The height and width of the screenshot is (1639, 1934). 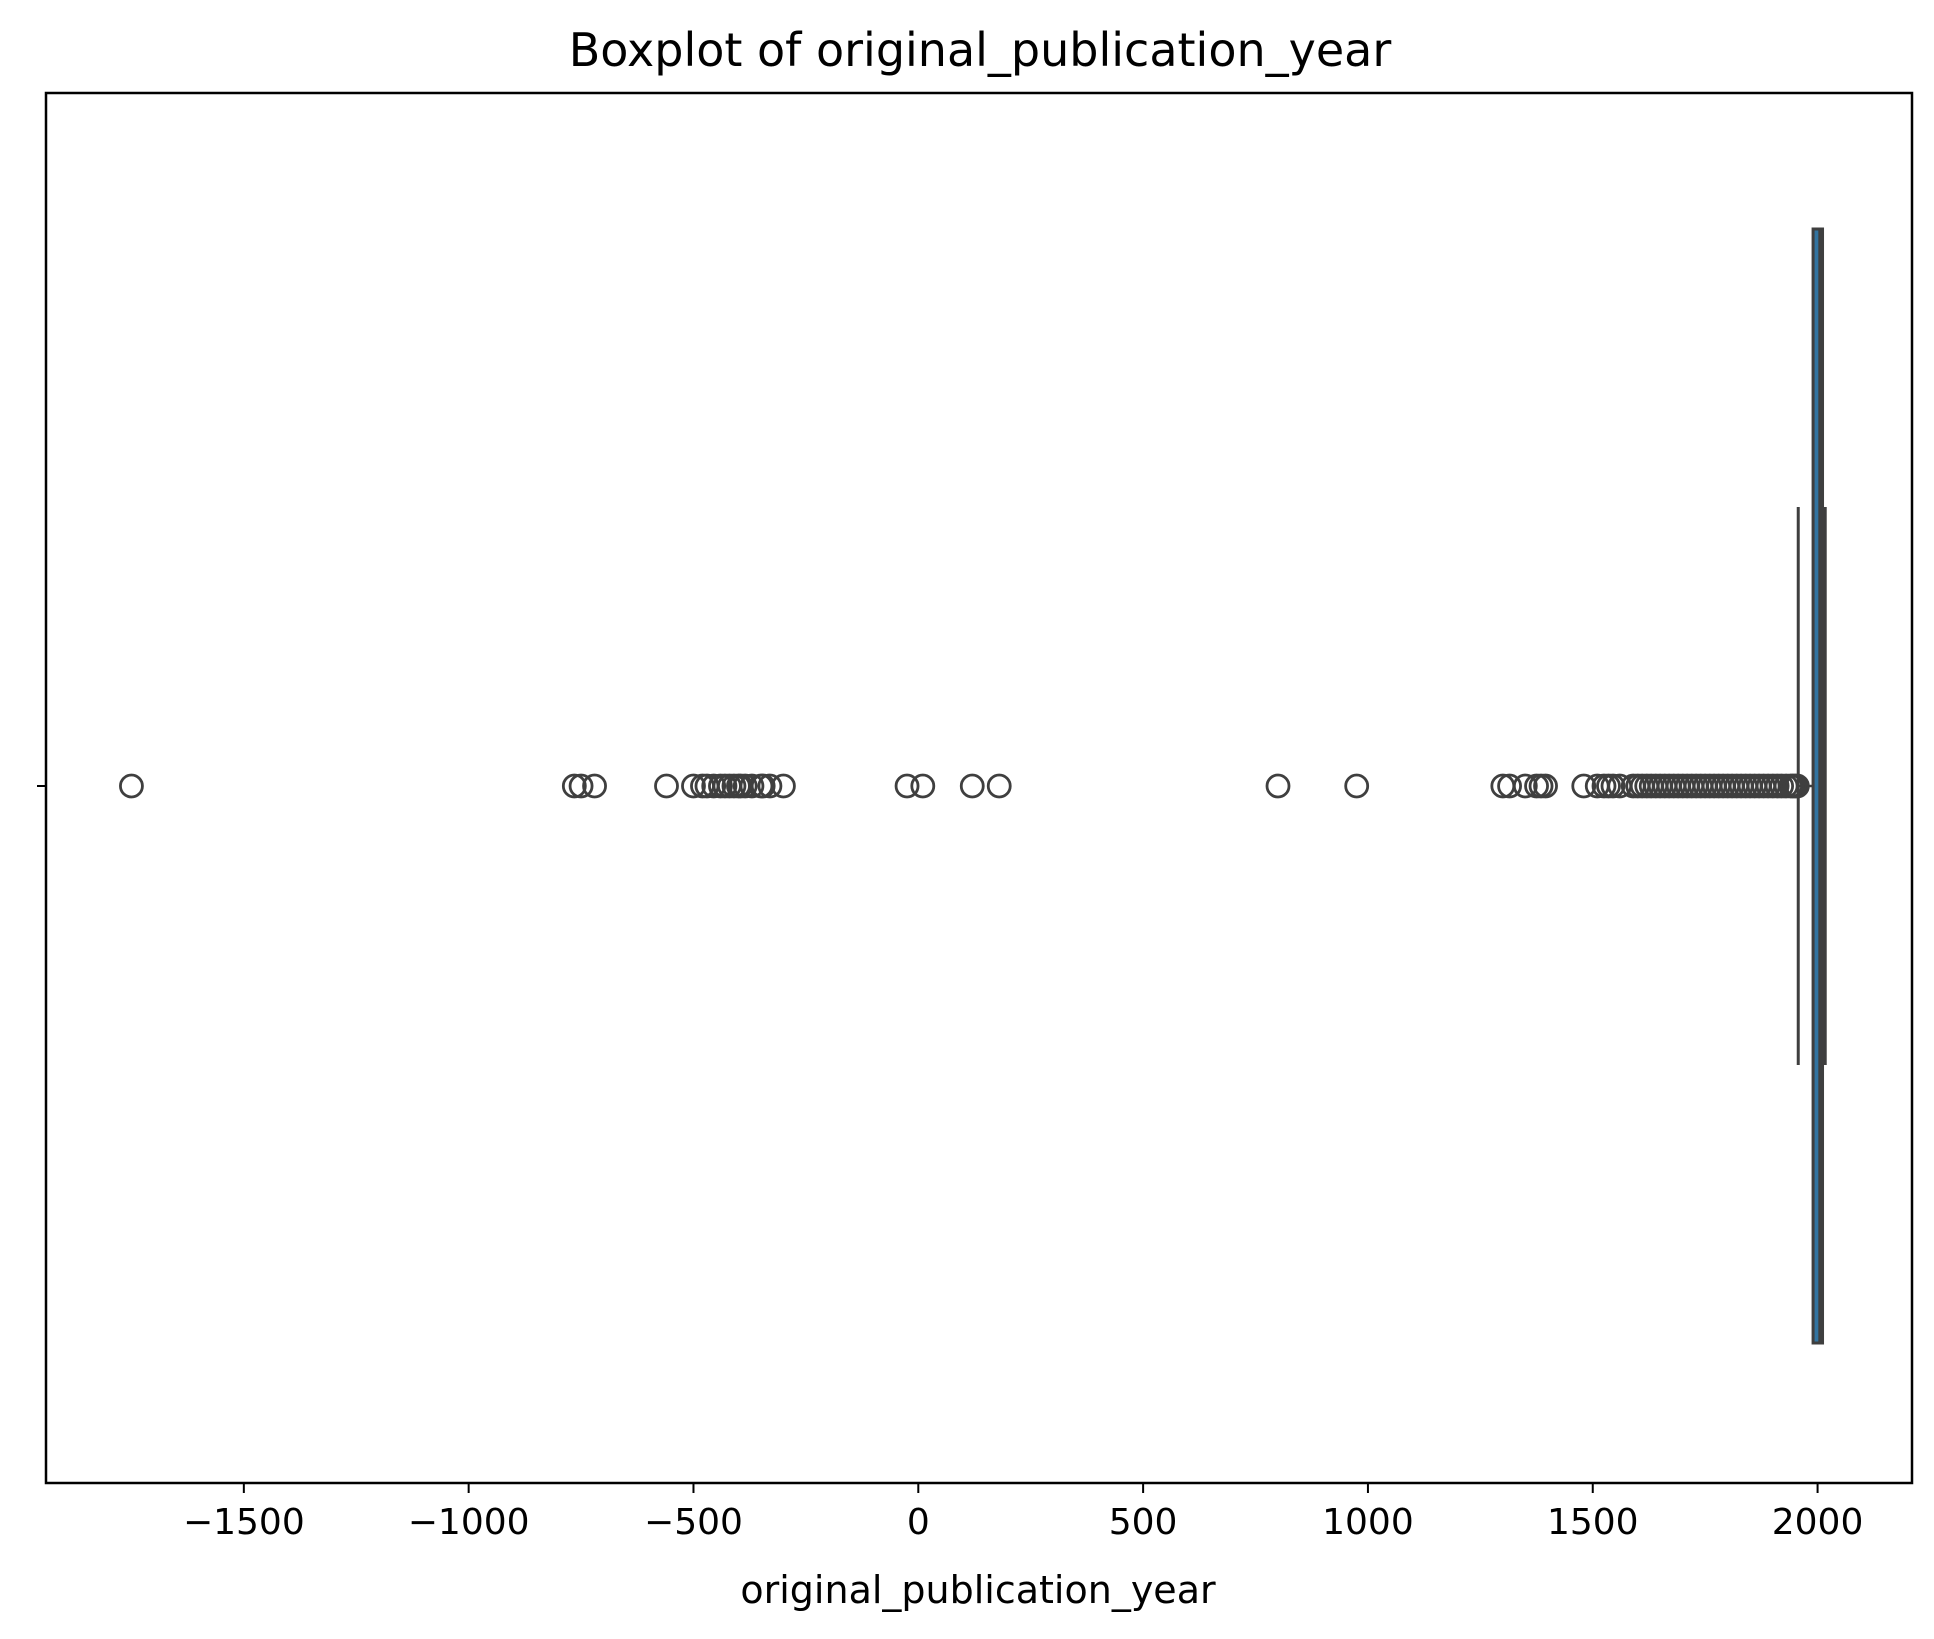 I want to click on box-iqr, so click(x=1818, y=786).